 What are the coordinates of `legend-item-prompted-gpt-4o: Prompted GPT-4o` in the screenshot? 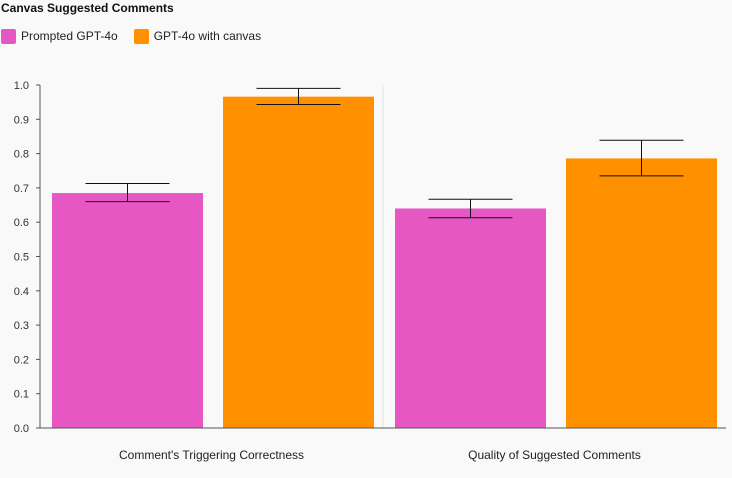 It's located at (59, 36).